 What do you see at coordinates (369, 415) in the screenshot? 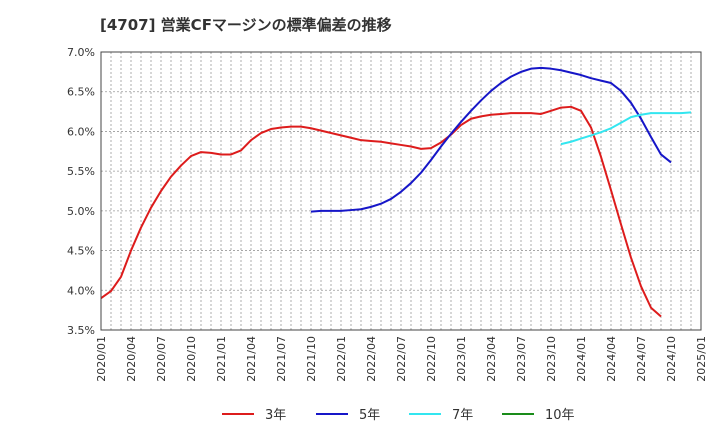
I see `legend-label: 5年` at bounding box center [369, 415].